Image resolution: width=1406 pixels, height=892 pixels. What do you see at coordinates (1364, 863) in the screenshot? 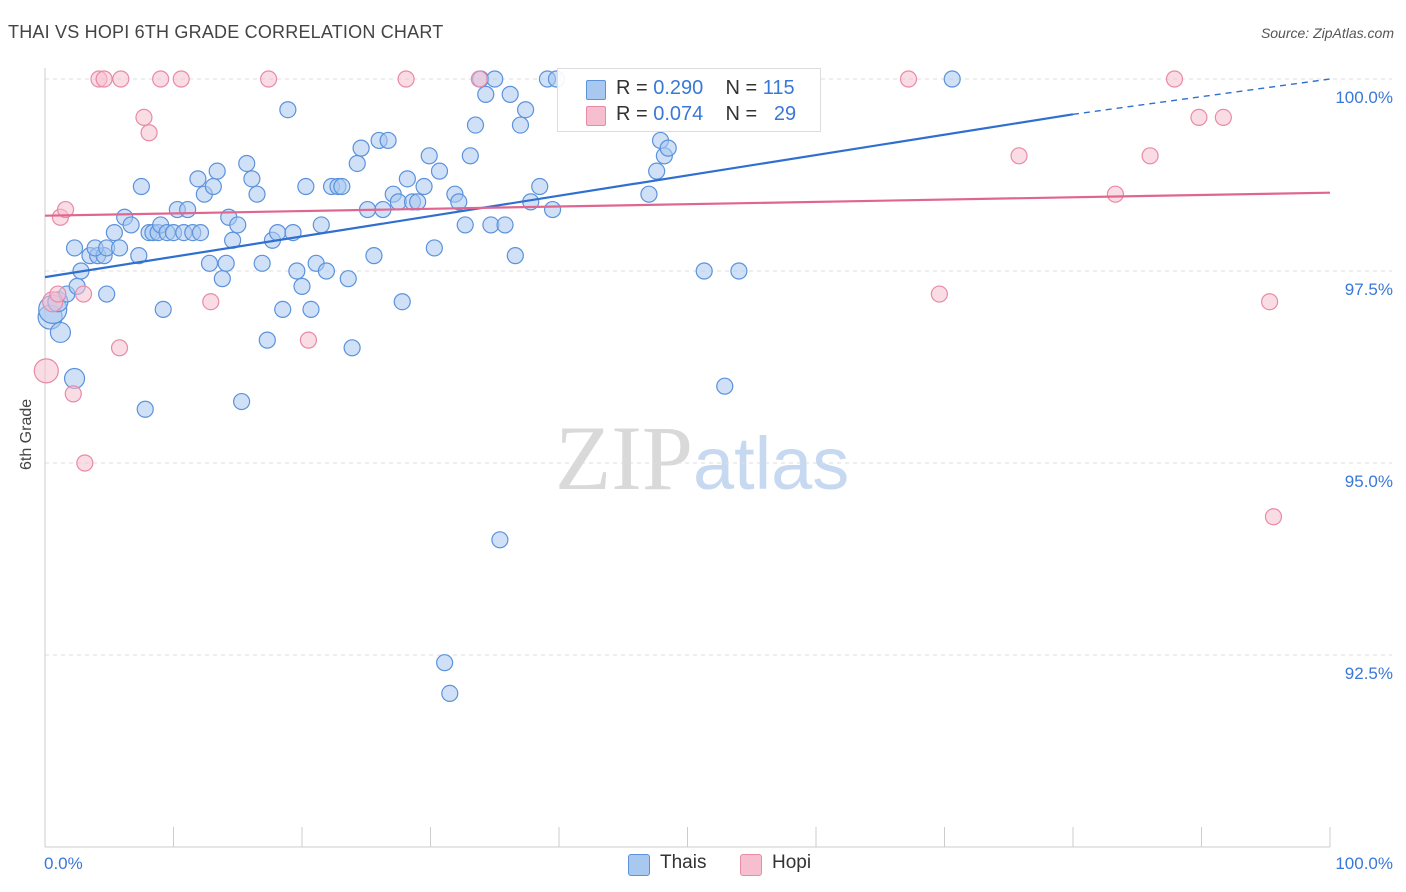
I see `x-tick-label: 100.0%` at bounding box center [1364, 863].